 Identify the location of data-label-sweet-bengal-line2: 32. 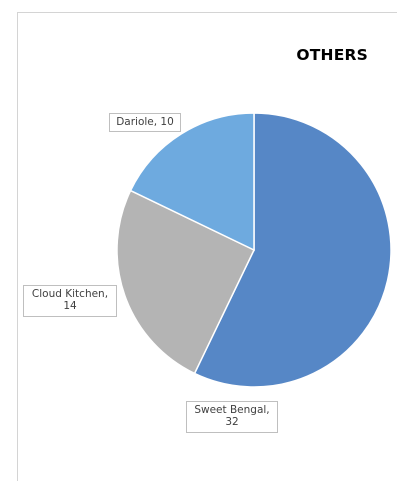
(232, 422).